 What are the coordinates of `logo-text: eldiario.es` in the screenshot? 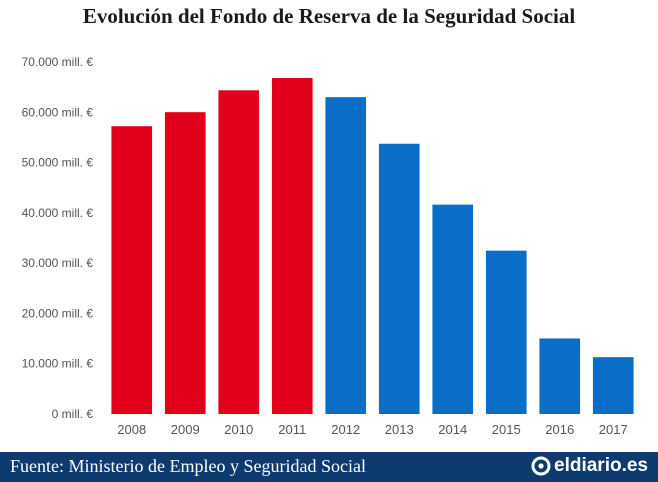 It's located at (601, 465).